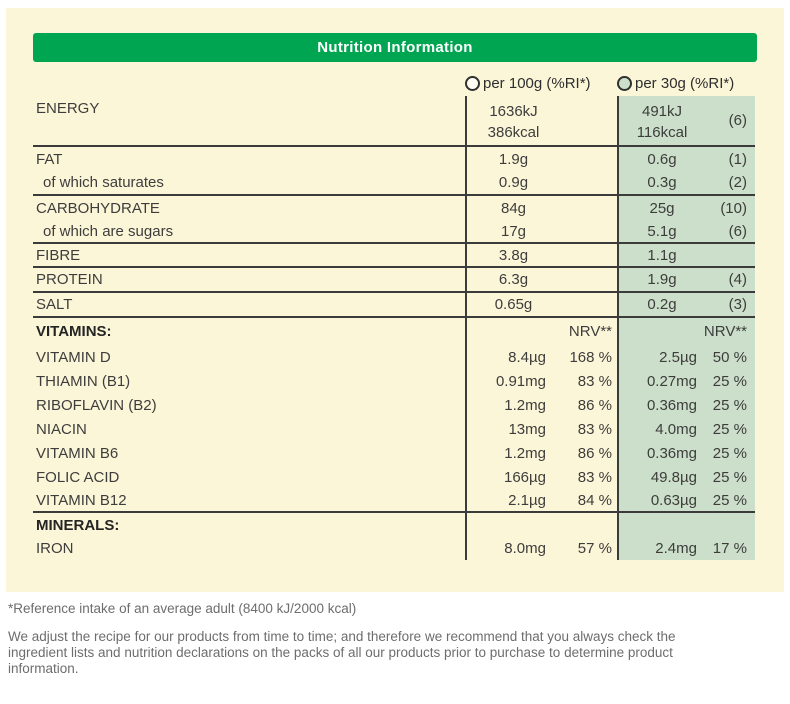 The image size is (790, 704). Describe the element at coordinates (512, 381) in the screenshot. I see `value-per-100g: 0.91mg` at that location.